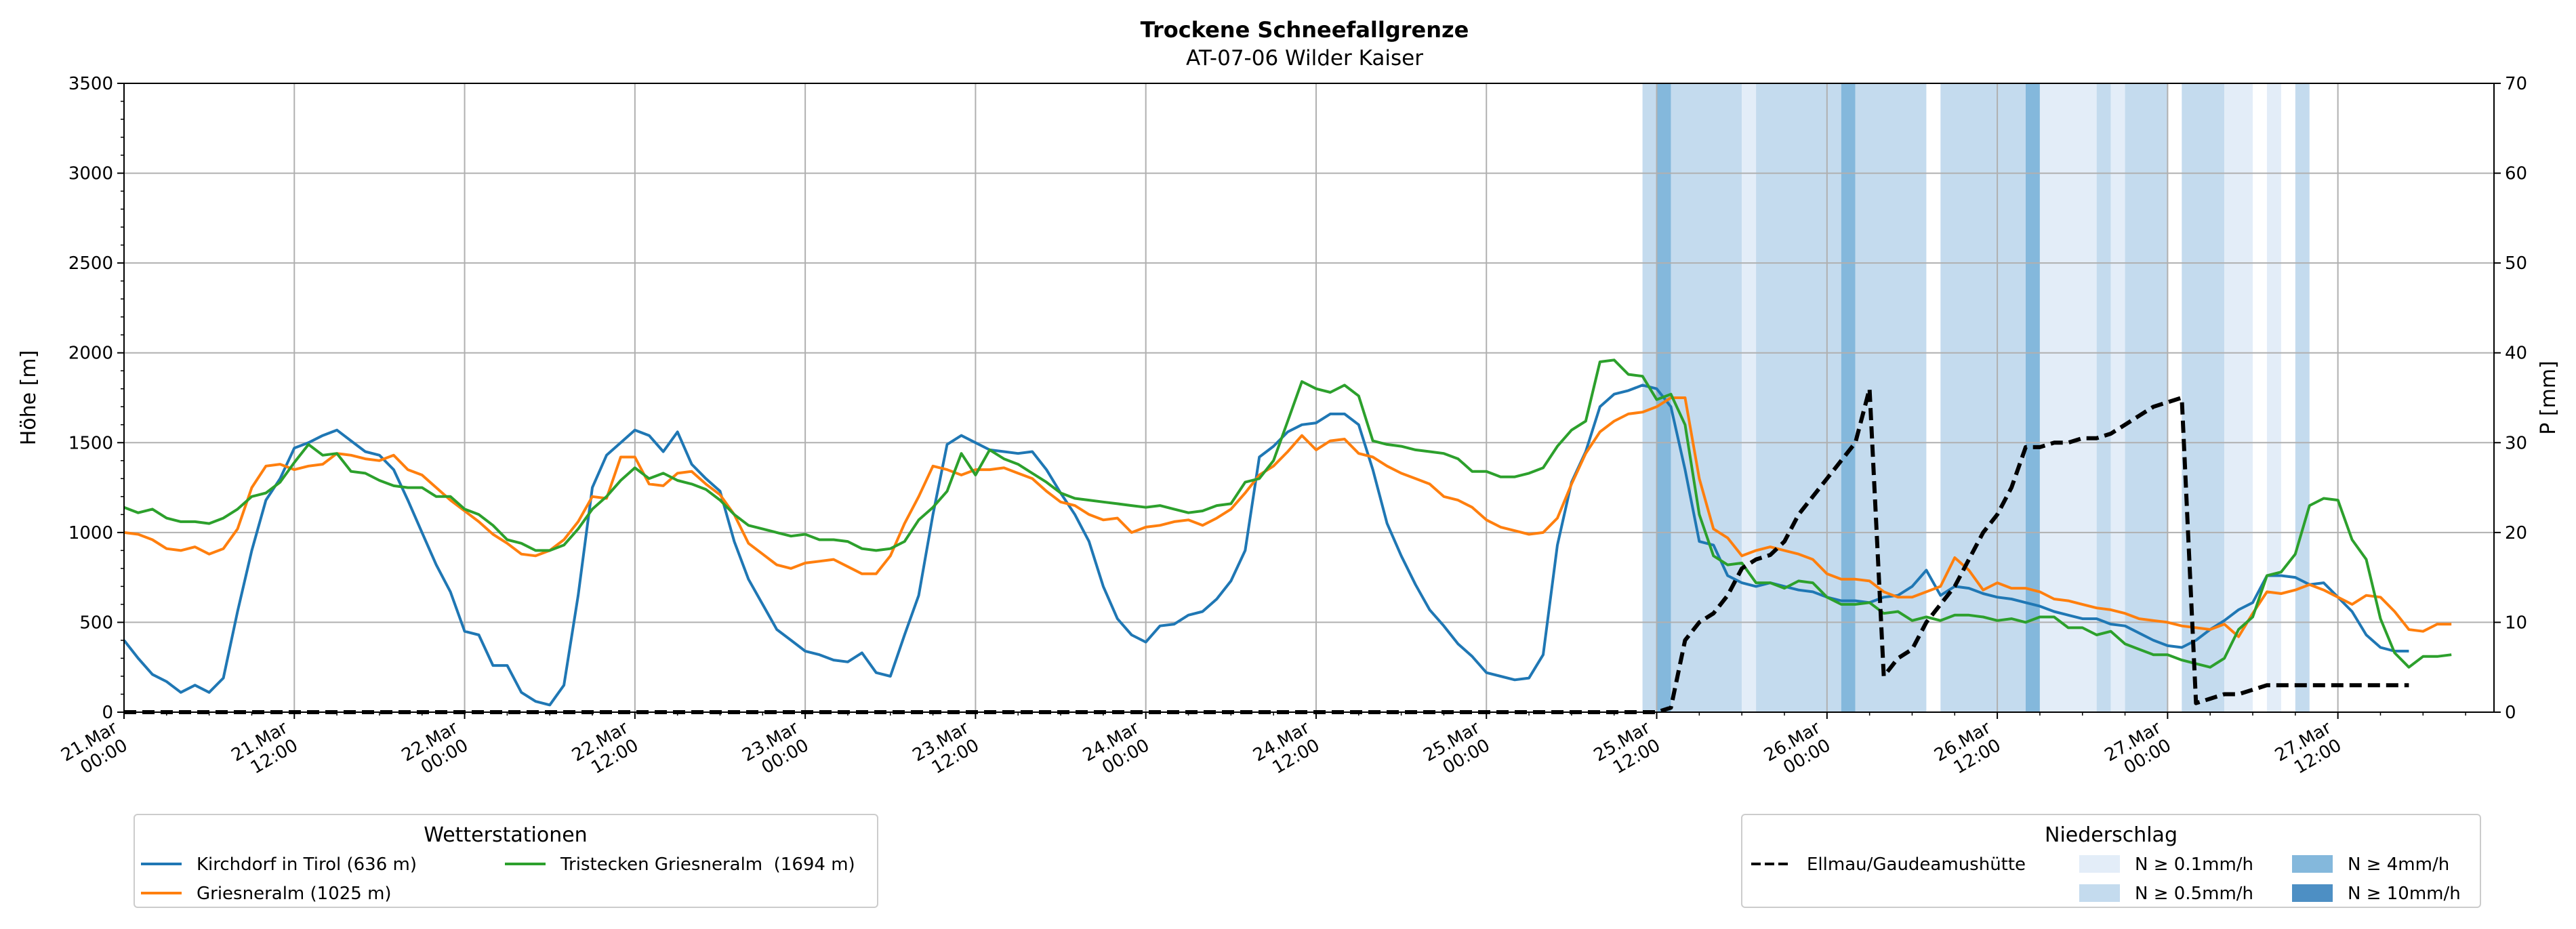 This screenshot has width=2576, height=929. I want to click on legend-label-p05: N ≥ 0.5mm/h, so click(2194, 894).